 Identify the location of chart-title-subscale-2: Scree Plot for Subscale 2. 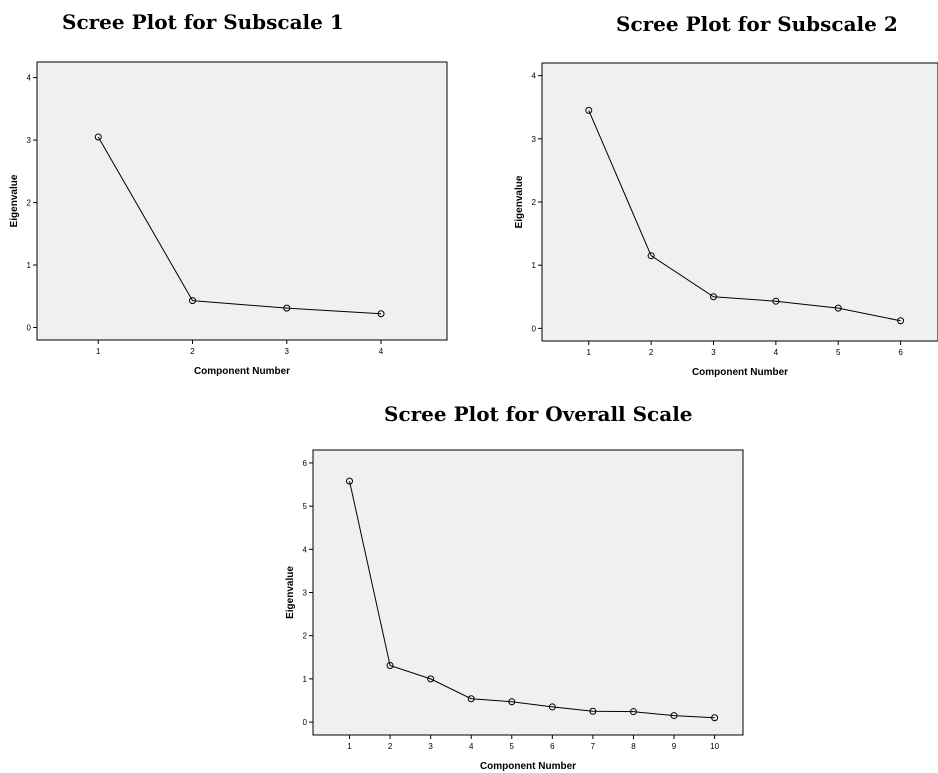
(757, 24).